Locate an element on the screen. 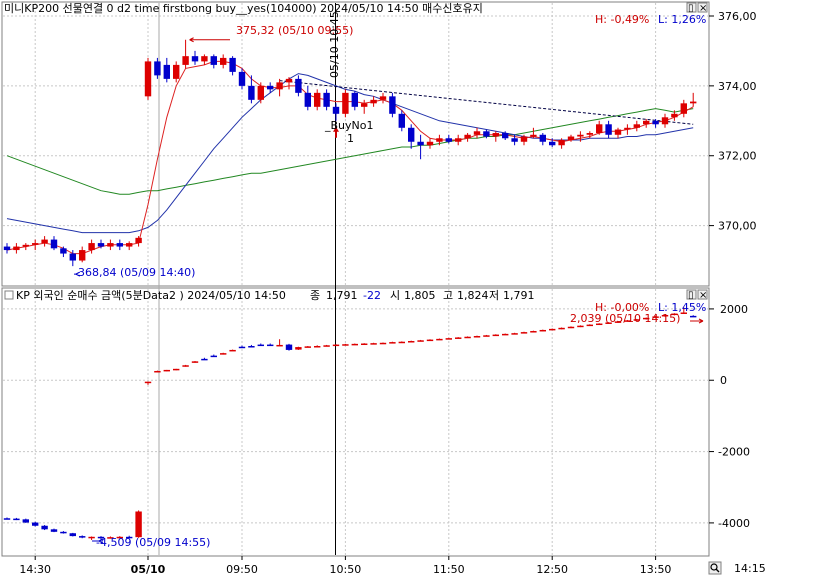 This screenshot has width=819, height=578. buy-arrow-icon is located at coordinates (336, 132).